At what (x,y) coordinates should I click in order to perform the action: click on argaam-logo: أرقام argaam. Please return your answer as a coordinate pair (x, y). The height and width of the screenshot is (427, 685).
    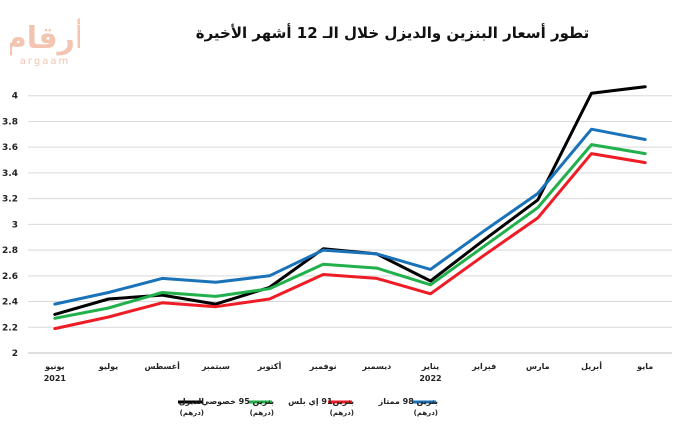
    Looking at the image, I should click on (45, 42).